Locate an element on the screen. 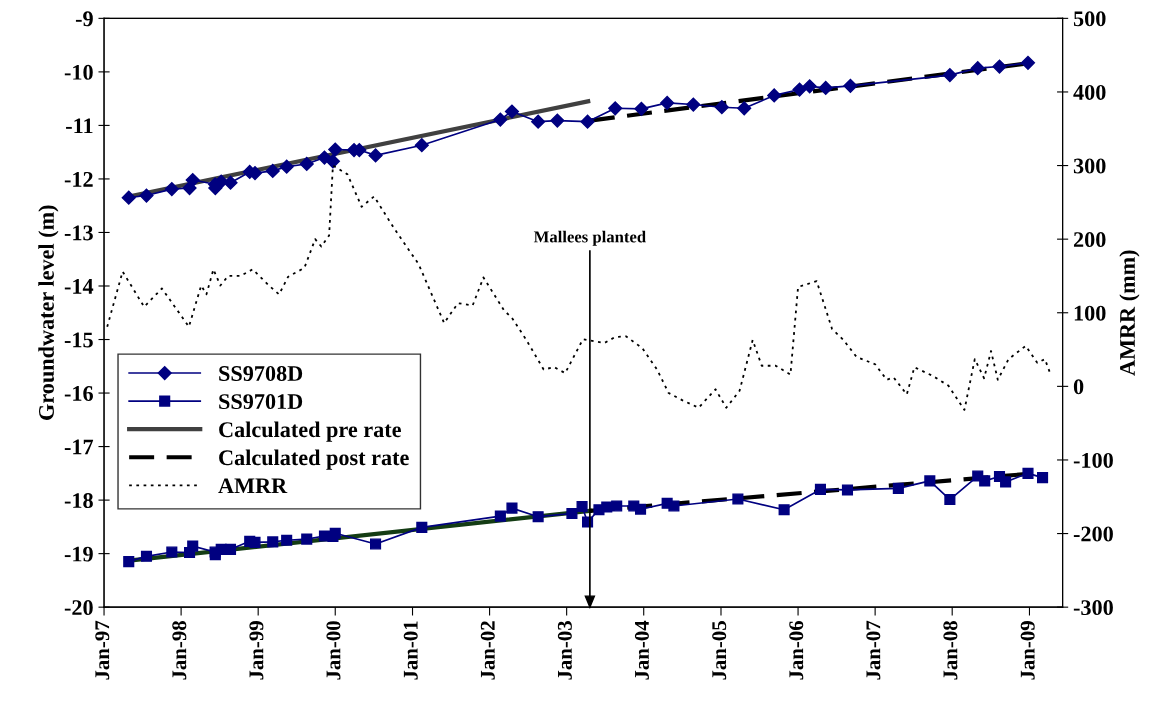  y2-axis-title: AMRR (mm) is located at coordinates (1129, 313).